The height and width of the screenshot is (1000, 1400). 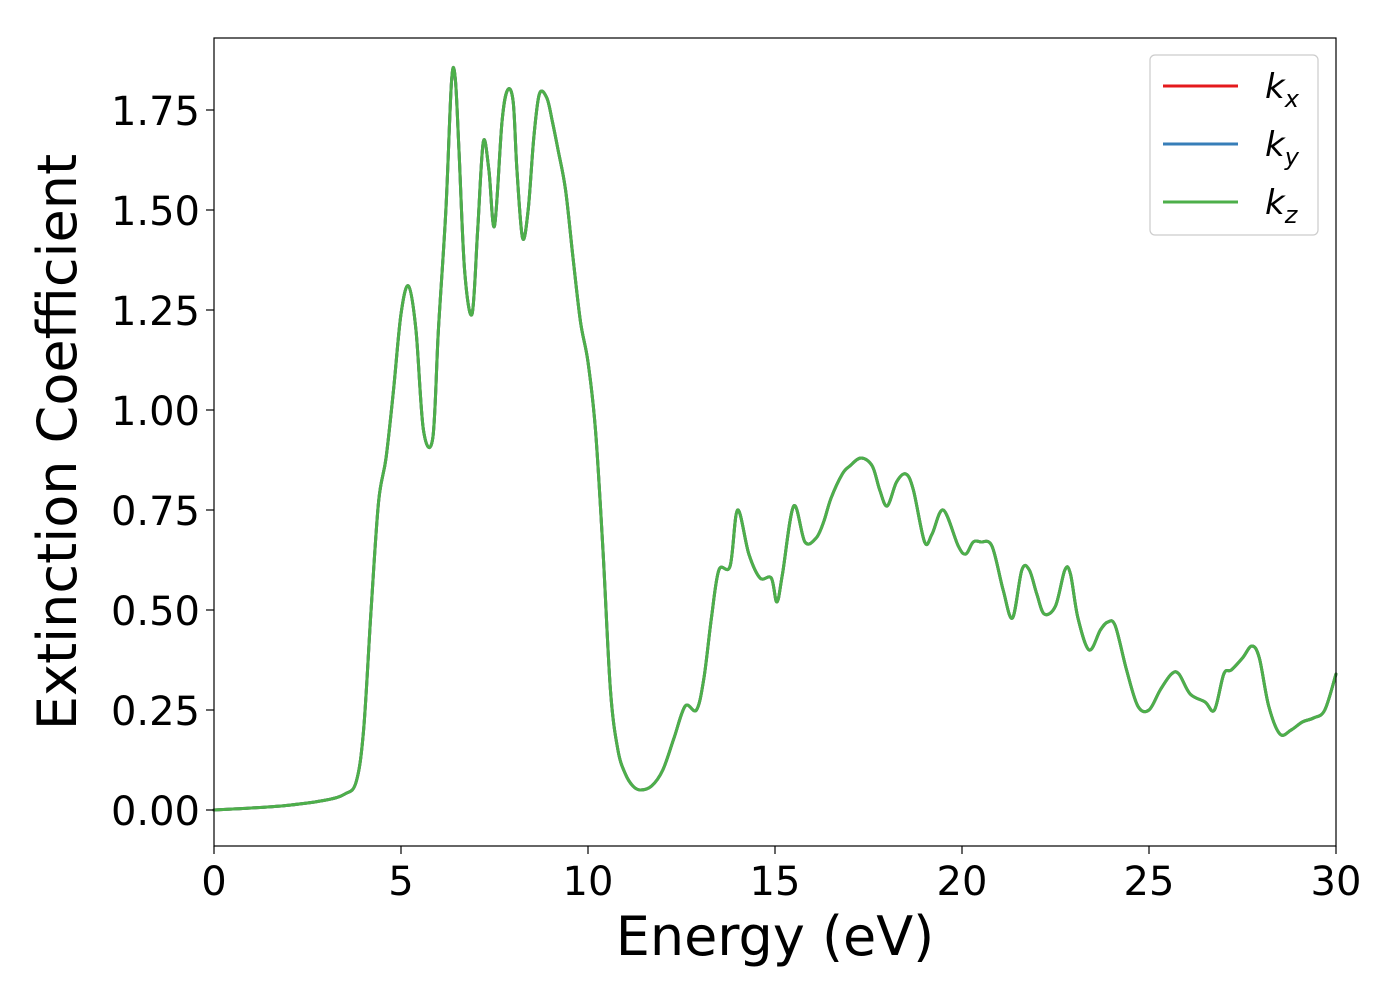 I want to click on legend-label-kx: kx, so click(x=1282, y=90).